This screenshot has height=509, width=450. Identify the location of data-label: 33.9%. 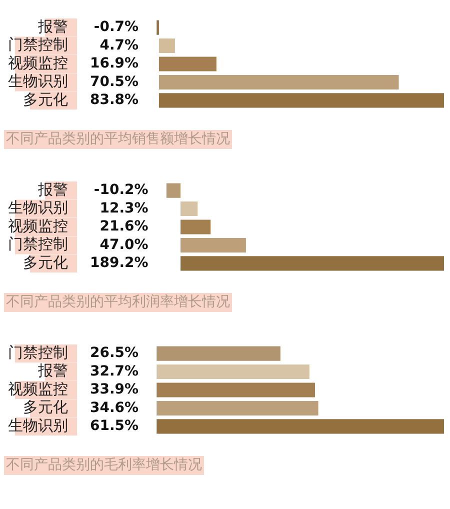
(114, 390).